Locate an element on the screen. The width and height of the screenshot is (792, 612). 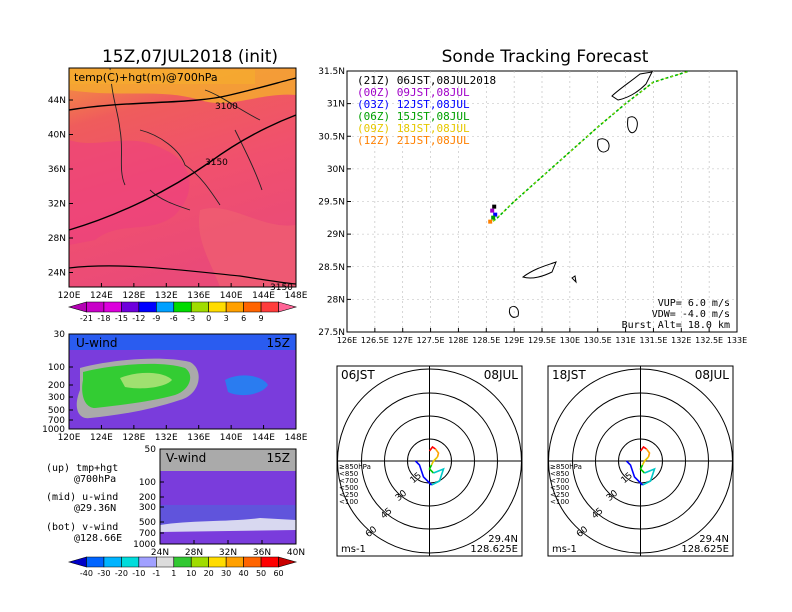
track-lat-label: 30.5N is located at coordinates (331, 137).